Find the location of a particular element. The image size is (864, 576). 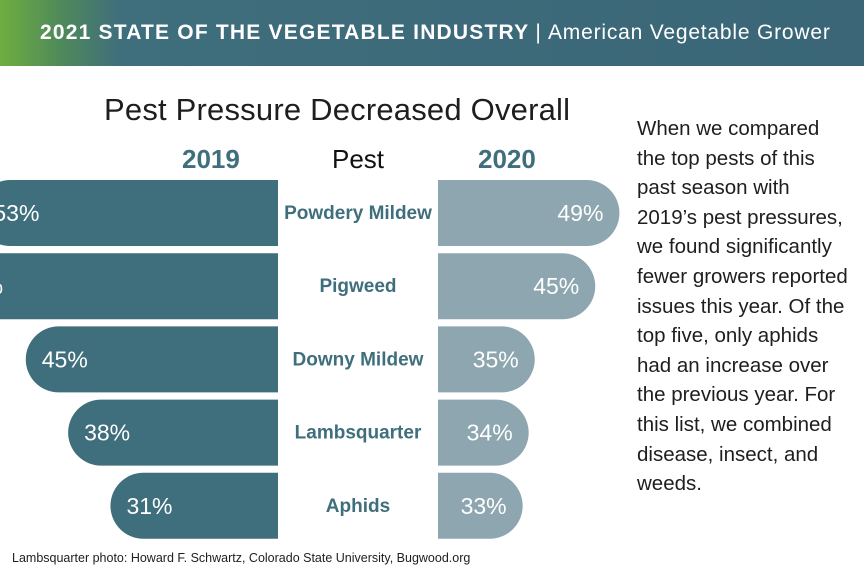

pest-label: Powdery Mildew is located at coordinates (358, 213).